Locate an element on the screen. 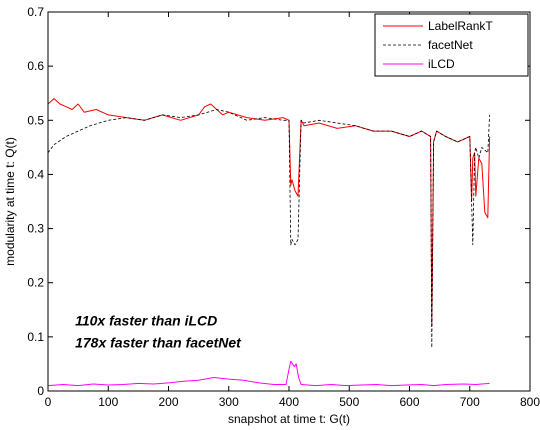  y-tick-label: 0.6 is located at coordinates (35, 66).